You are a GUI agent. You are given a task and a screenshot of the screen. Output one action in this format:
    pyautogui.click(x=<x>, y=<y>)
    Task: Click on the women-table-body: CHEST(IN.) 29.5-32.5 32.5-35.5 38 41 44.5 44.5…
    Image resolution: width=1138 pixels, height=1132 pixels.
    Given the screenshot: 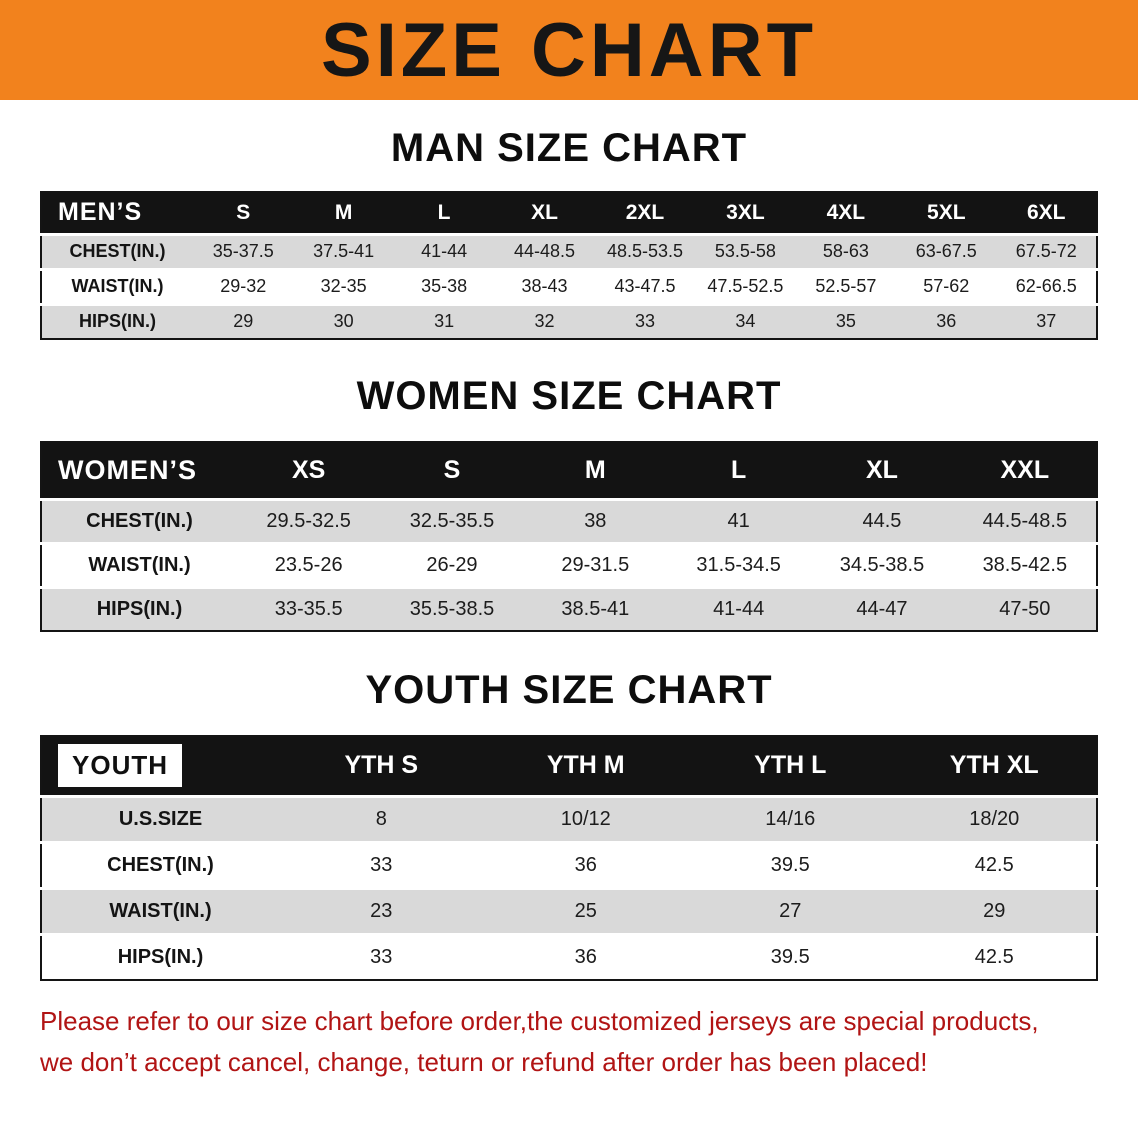 What is the action you would take?
    pyautogui.click(x=569, y=565)
    